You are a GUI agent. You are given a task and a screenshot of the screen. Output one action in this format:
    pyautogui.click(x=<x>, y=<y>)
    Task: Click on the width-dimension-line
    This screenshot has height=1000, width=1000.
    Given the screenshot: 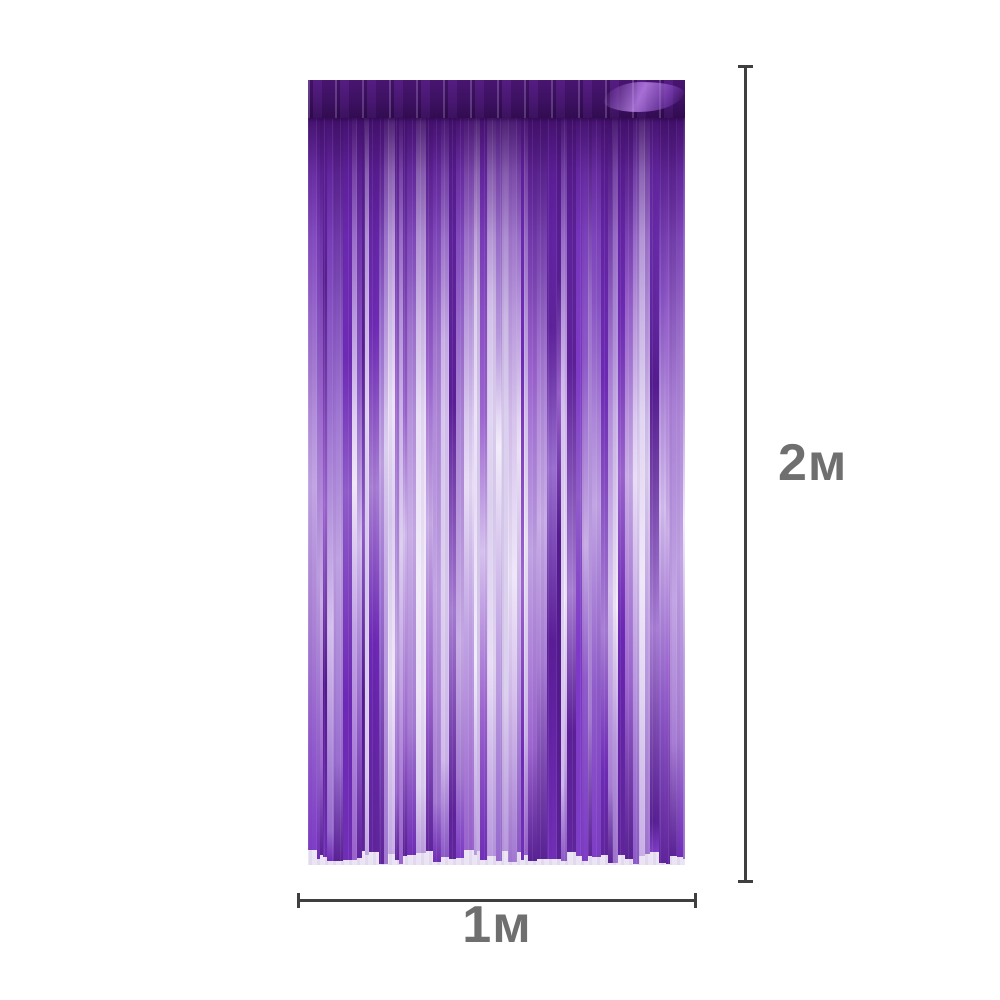 What is the action you would take?
    pyautogui.click(x=497, y=900)
    